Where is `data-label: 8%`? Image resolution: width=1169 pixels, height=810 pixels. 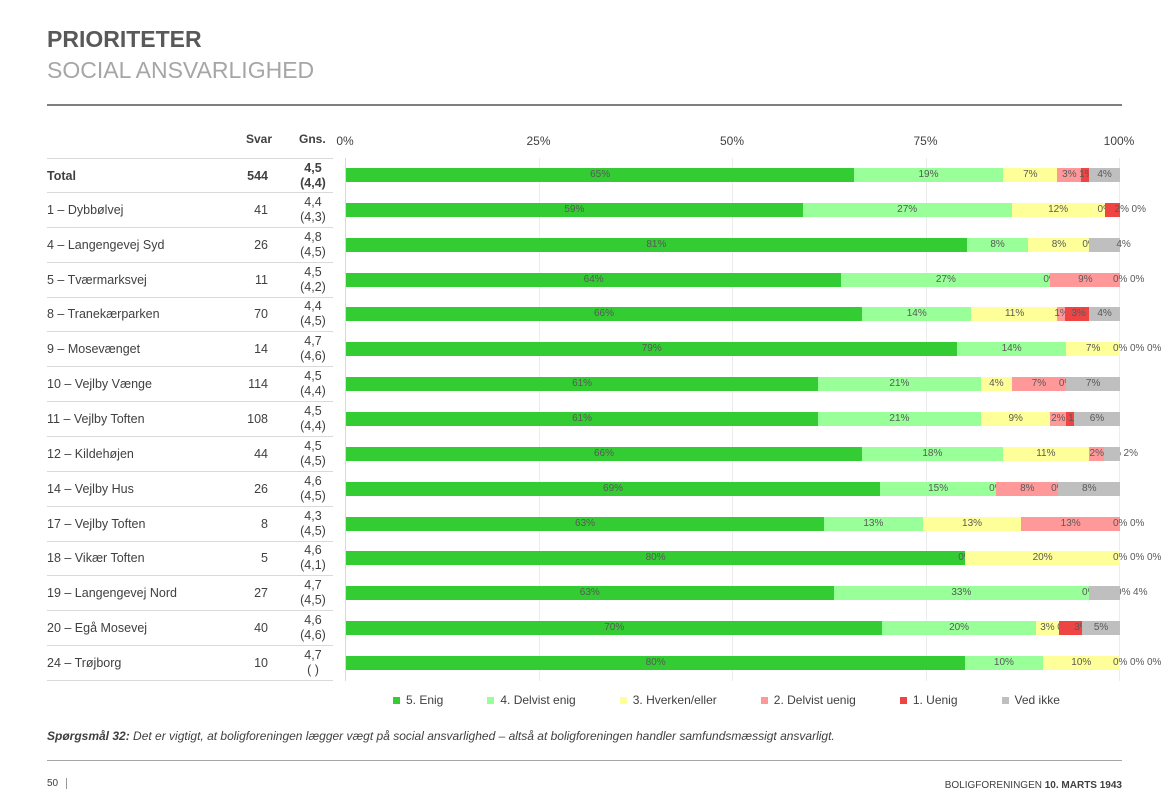
data-label: 8% is located at coordinates (1089, 488).